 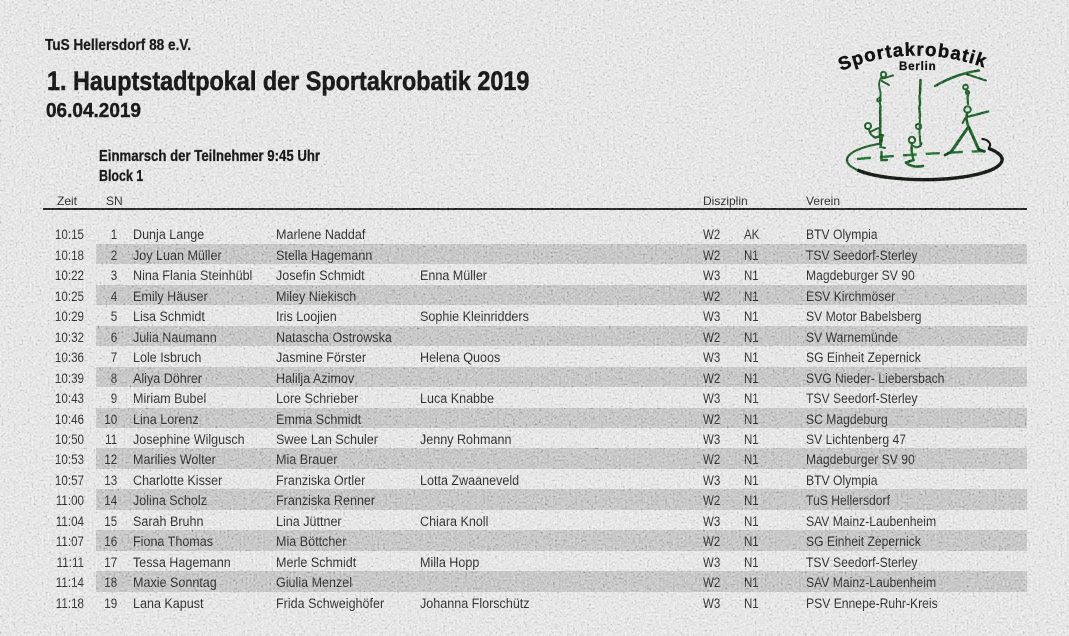 I want to click on svg-text: Berlin, so click(x=917, y=67).